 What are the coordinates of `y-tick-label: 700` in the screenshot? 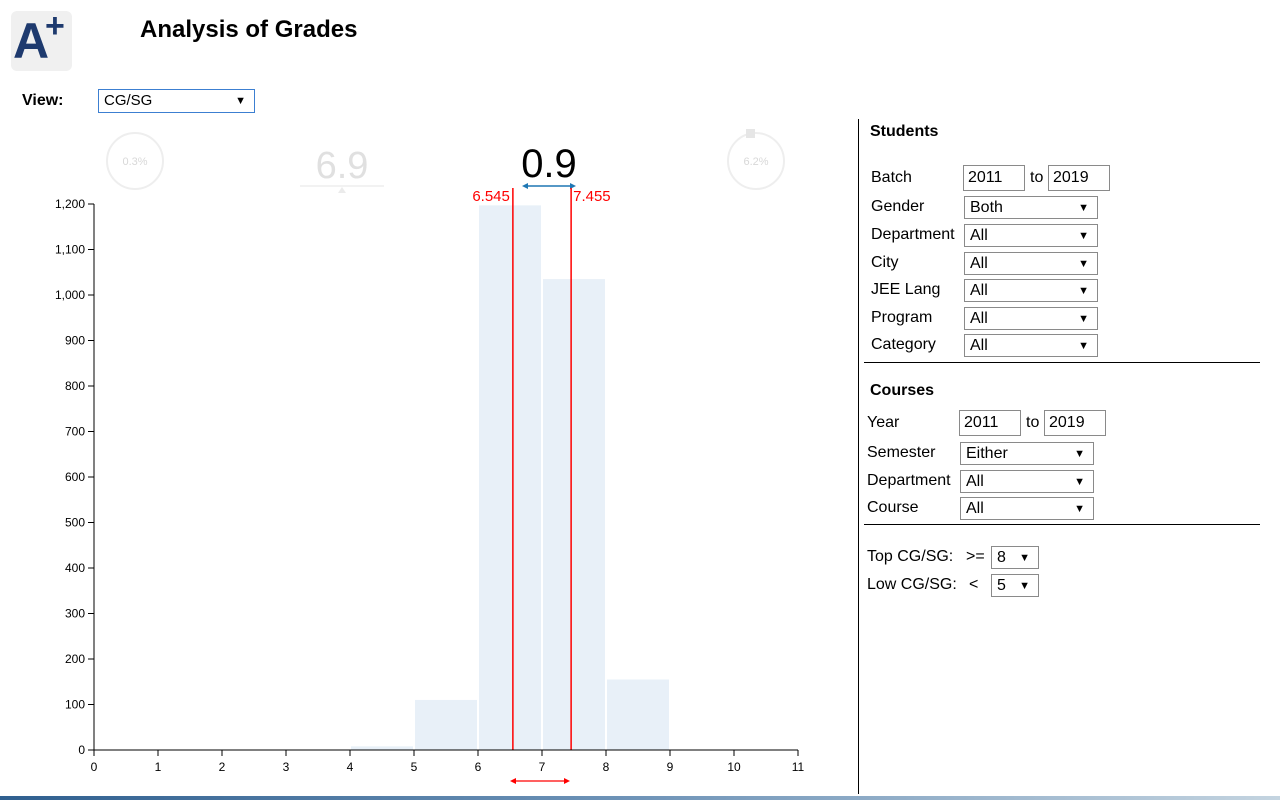 It's located at (75, 432).